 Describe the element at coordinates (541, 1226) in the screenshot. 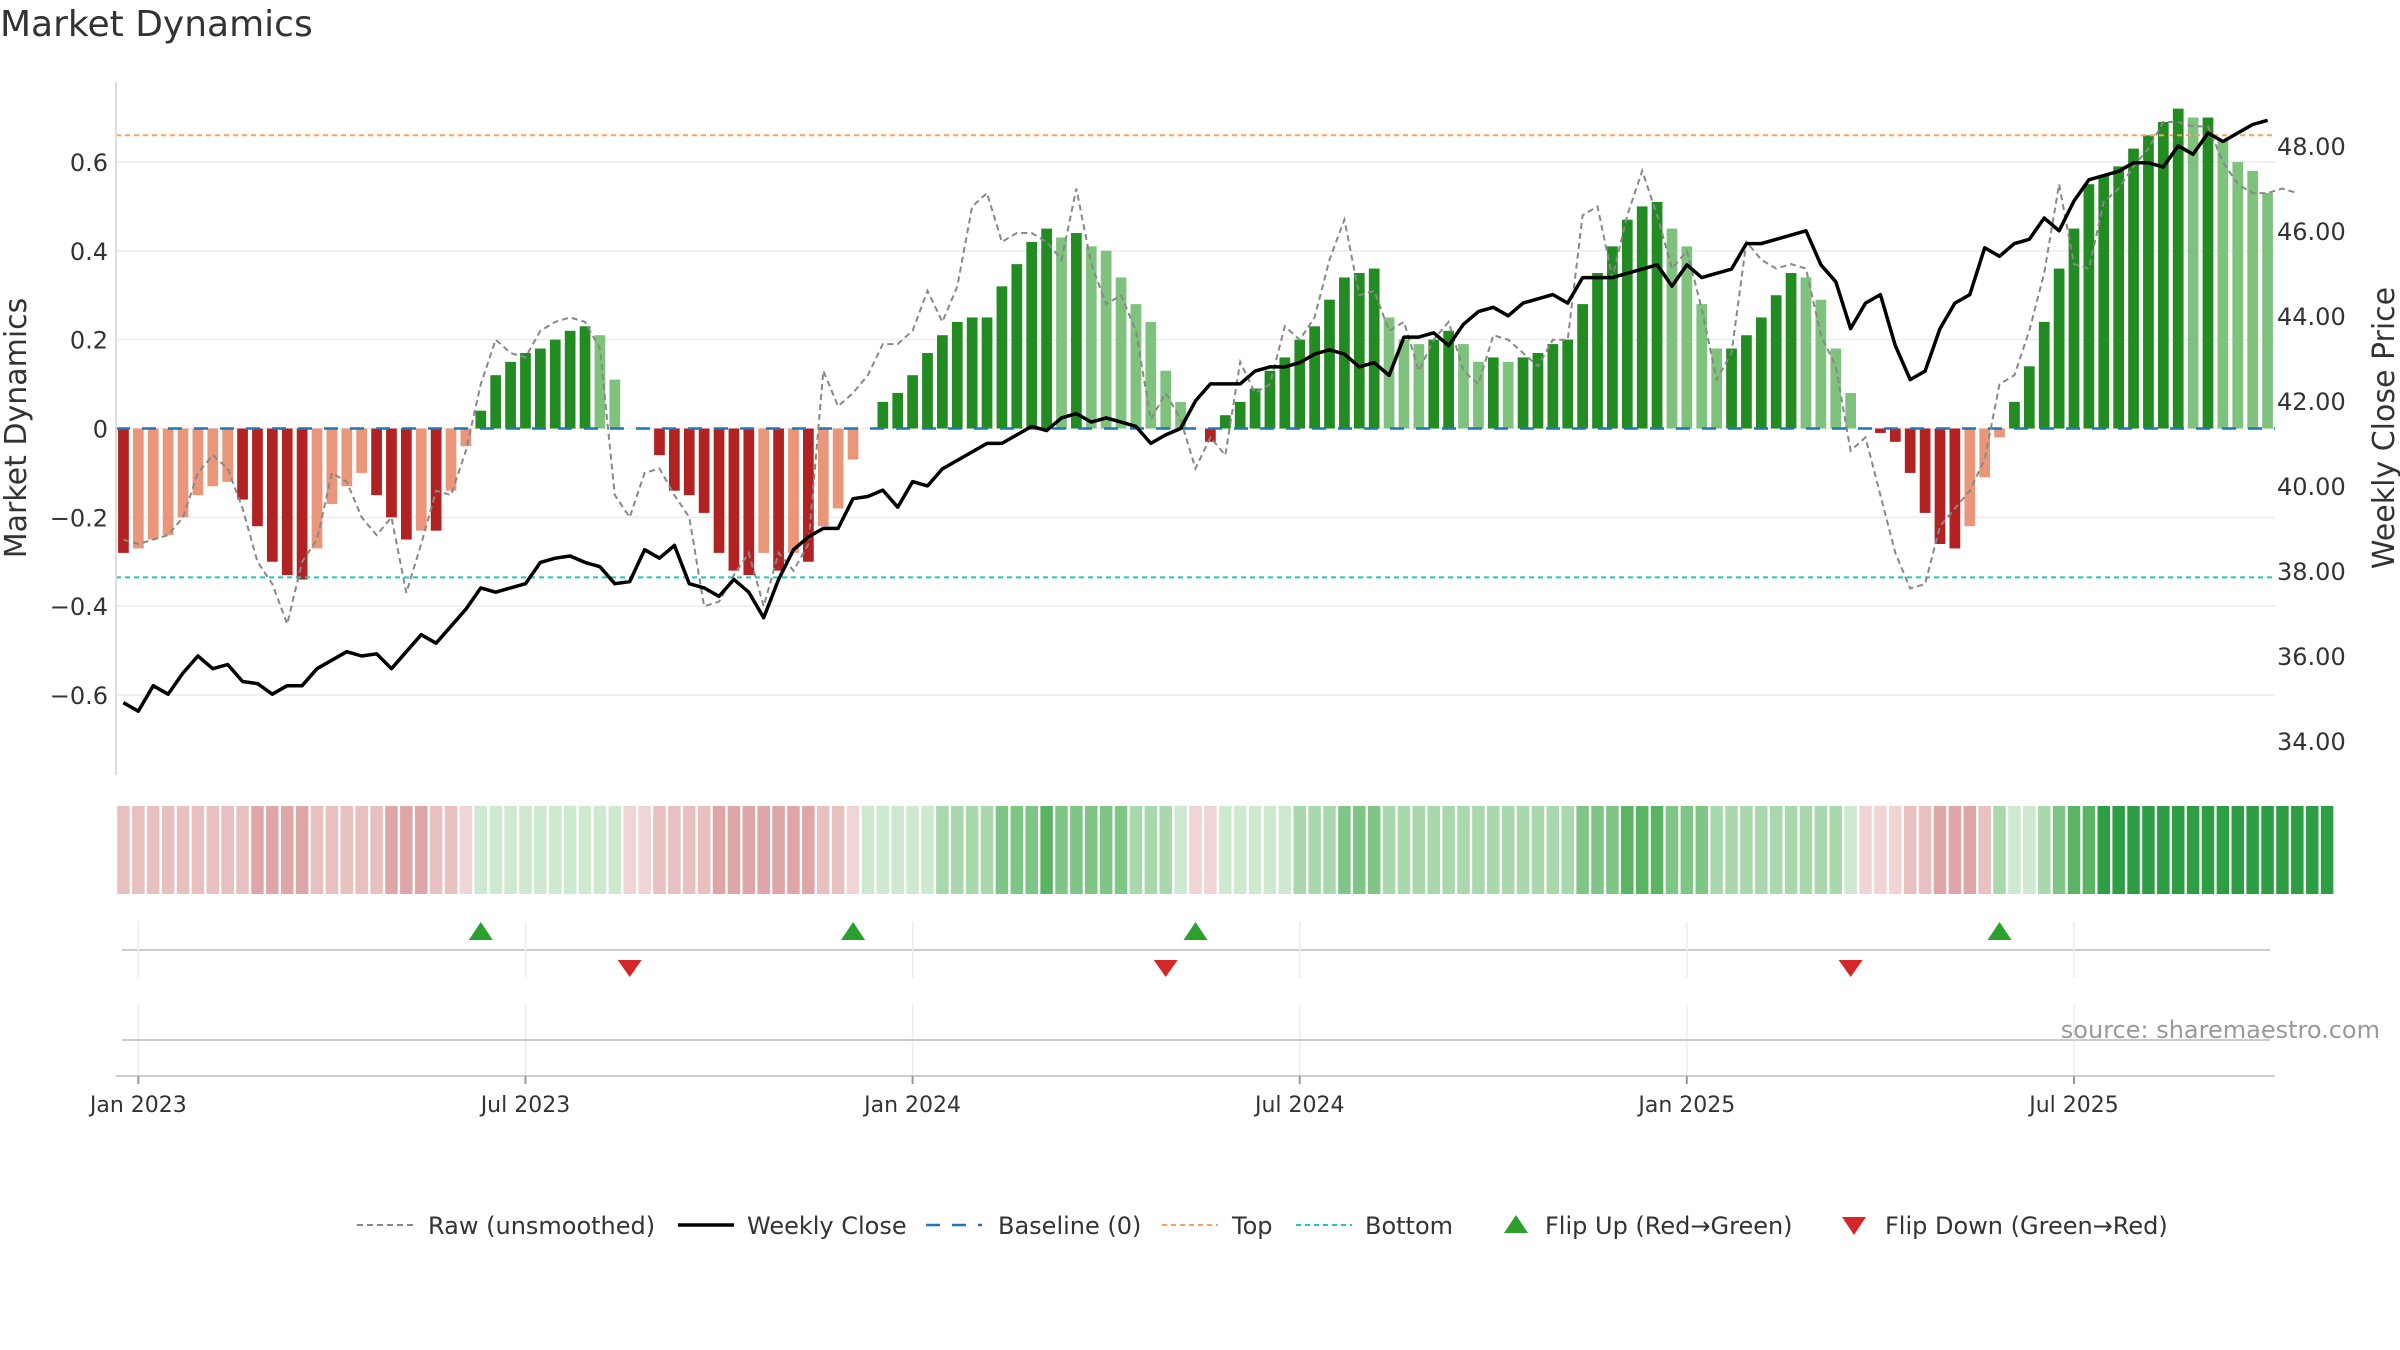

I see `legend-label: Raw (unsmoothed)` at that location.